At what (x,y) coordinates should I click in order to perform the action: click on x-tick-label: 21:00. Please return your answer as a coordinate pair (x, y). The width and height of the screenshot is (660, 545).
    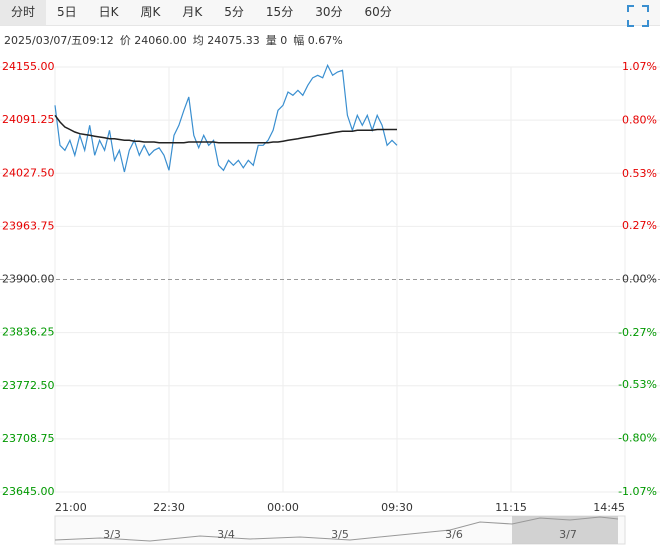
    Looking at the image, I should click on (71, 507).